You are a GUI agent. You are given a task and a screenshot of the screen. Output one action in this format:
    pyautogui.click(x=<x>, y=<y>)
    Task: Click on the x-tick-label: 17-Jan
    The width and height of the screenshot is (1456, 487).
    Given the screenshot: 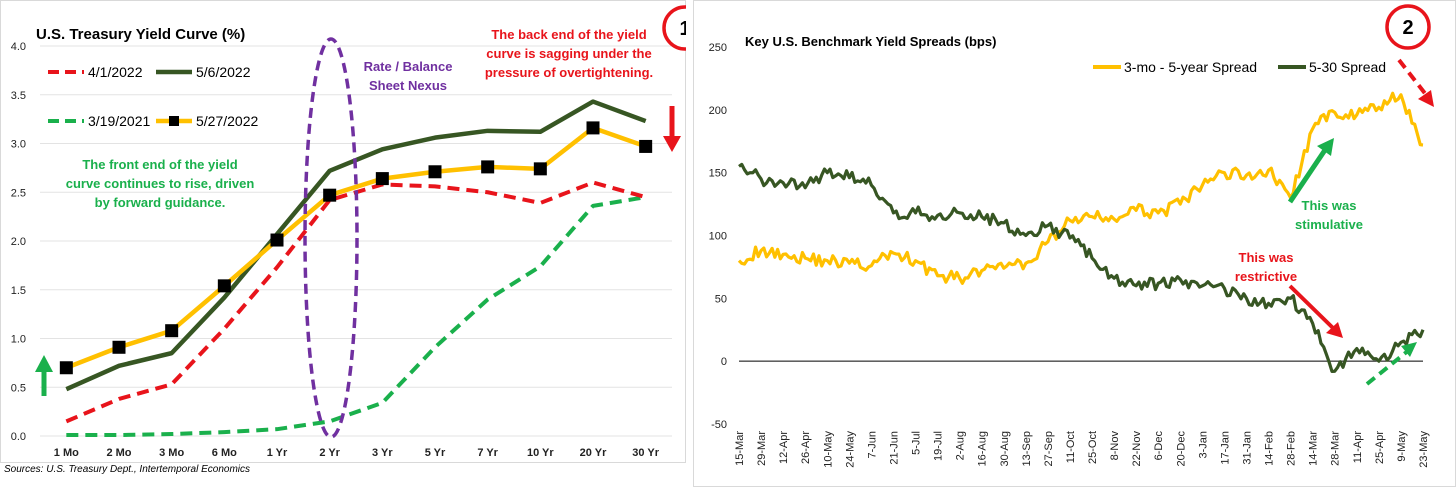 What is the action you would take?
    pyautogui.click(x=1225, y=448)
    